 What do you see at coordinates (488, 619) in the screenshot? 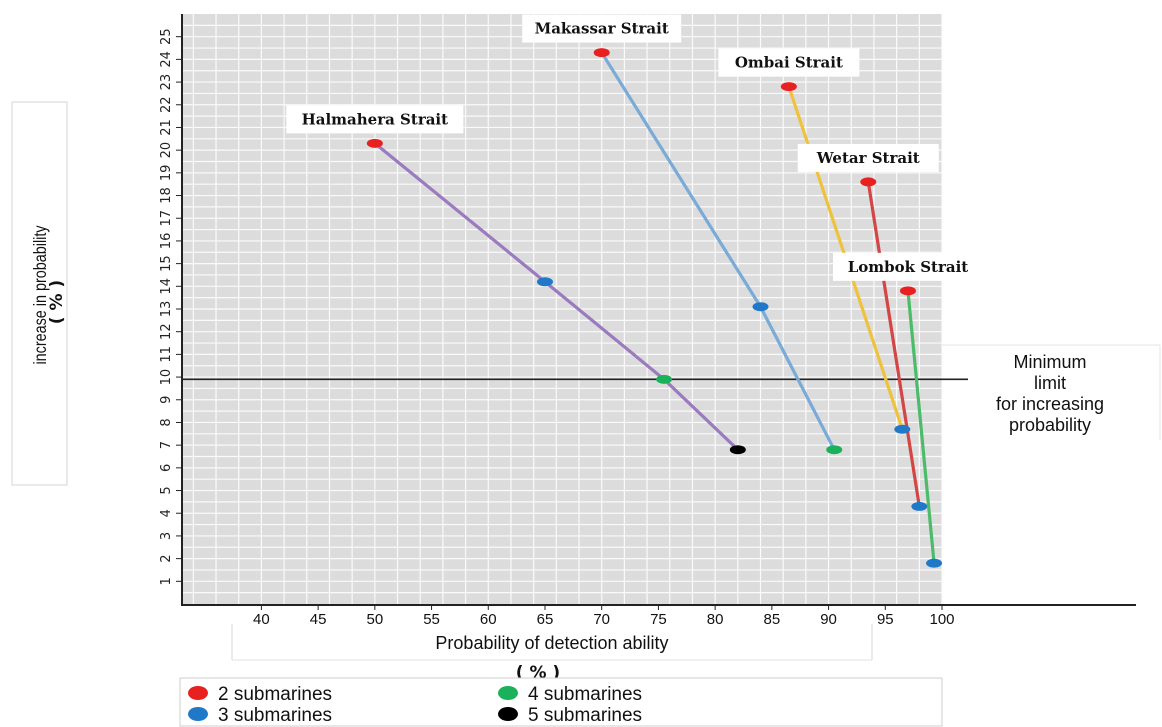
I see `x-tick-label: 60` at bounding box center [488, 619].